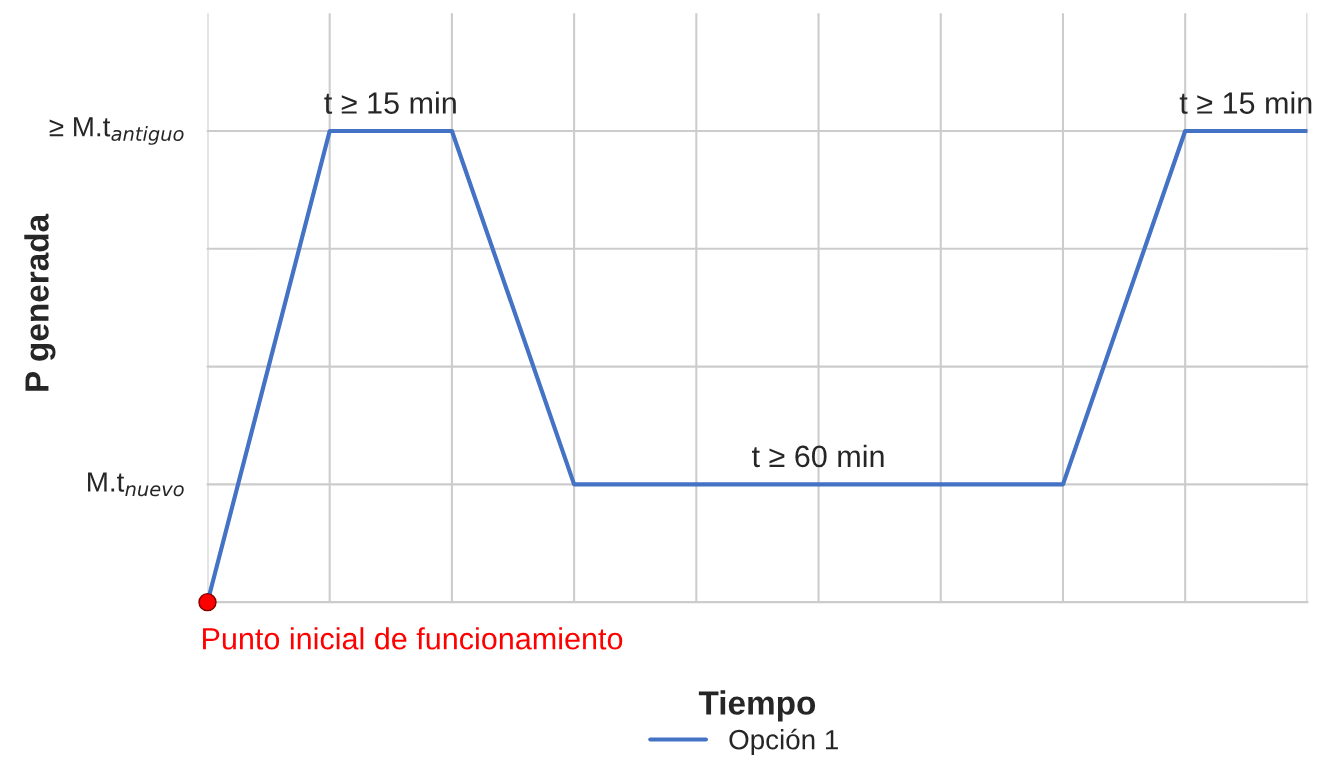  I want to click on ref-line-label: ≥ M.t$_{antiguo}$, so click(116, 131).